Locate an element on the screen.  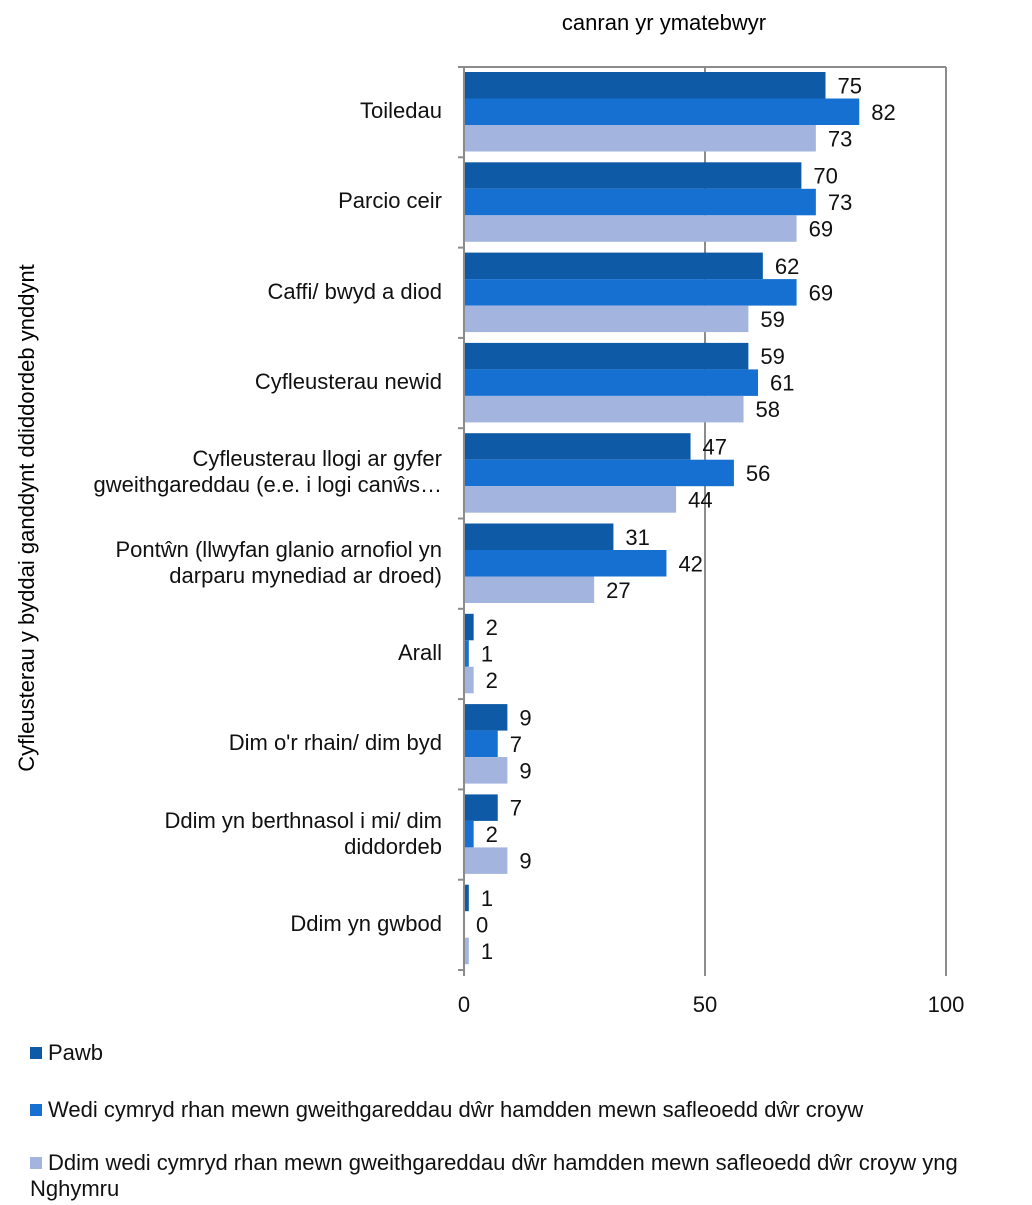
category-label: Ddim yn berthnasol i mi/ dim diddordeb is located at coordinates (241, 834).